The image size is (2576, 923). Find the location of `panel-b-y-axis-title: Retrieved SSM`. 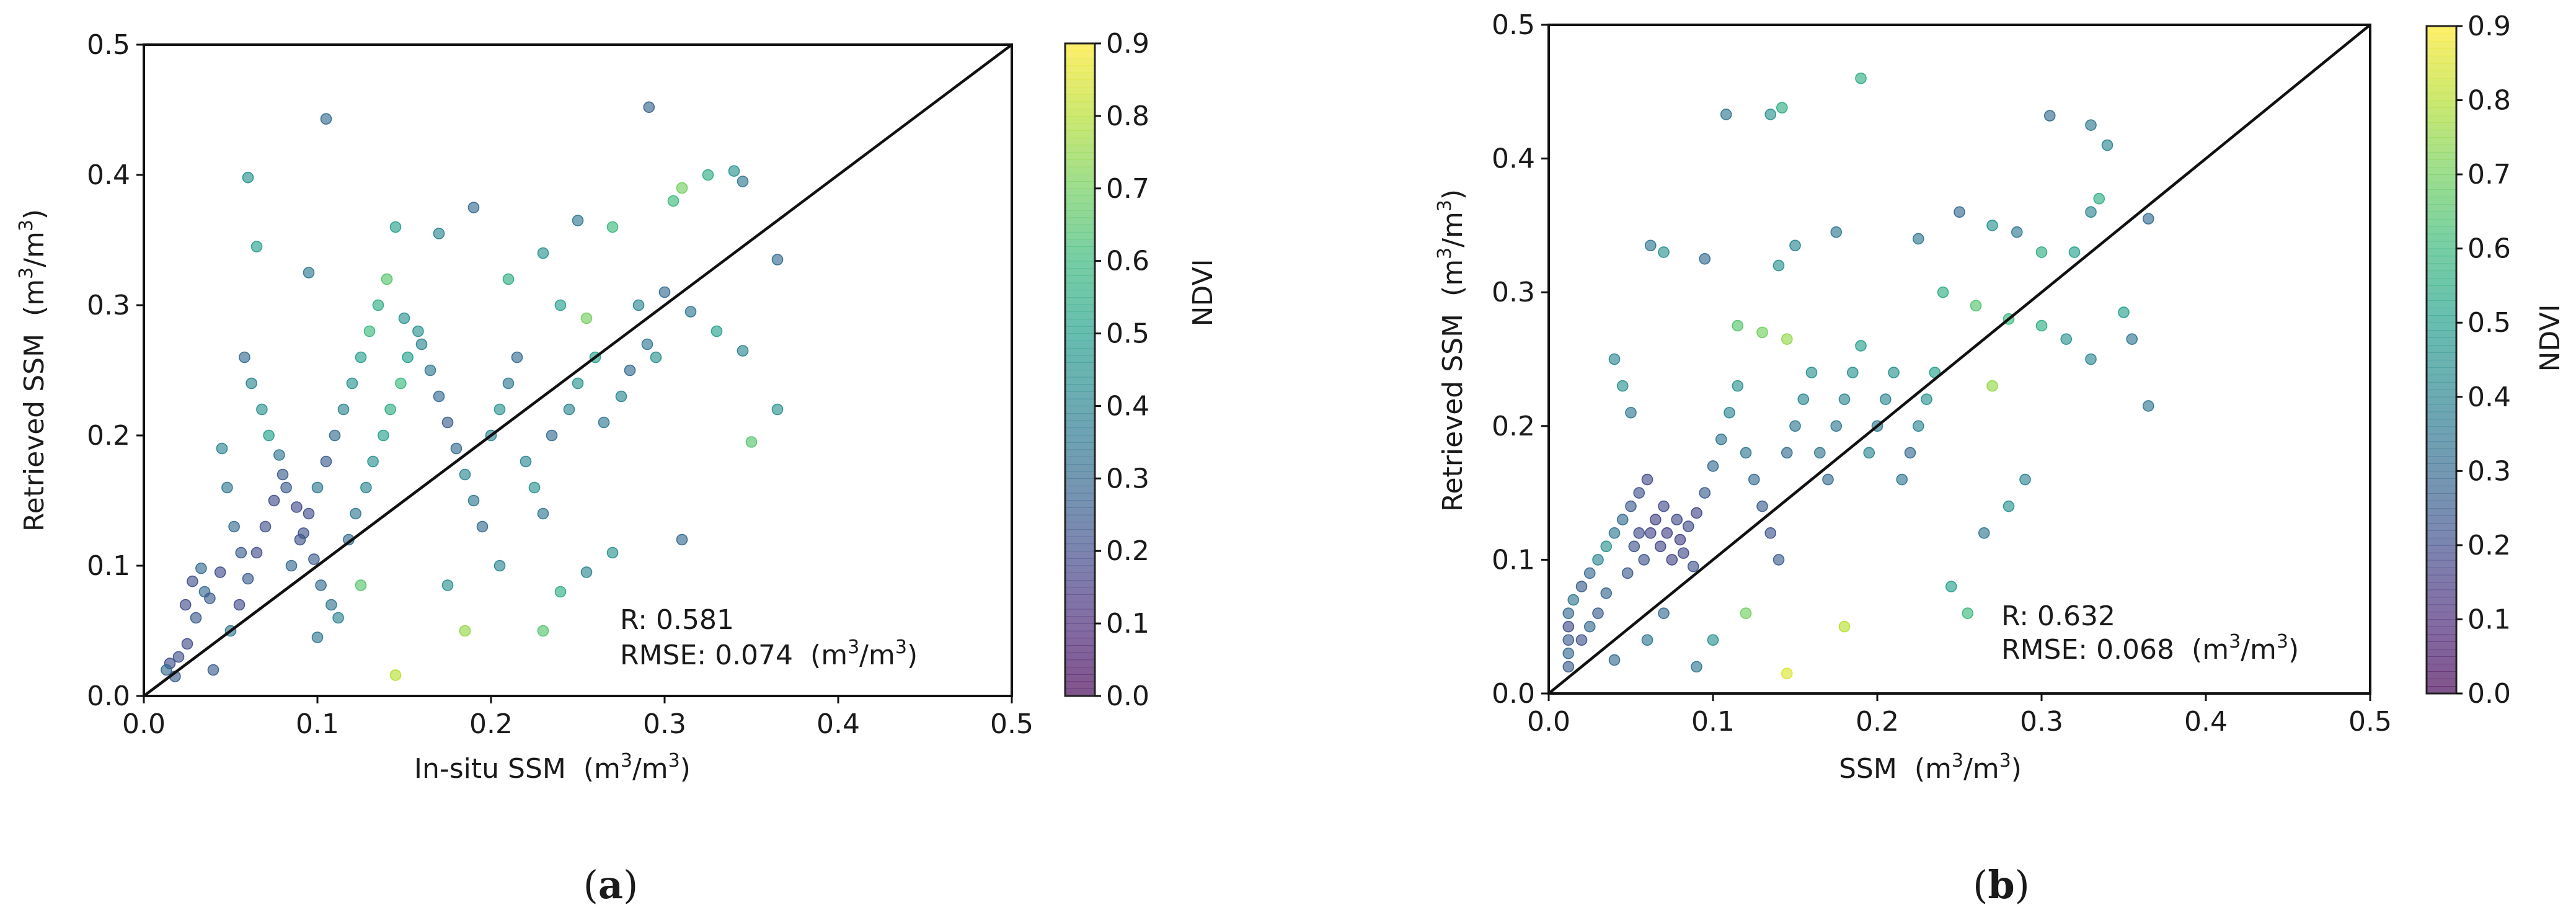

panel-b-y-axis-title: Retrieved SSM is located at coordinates (1453, 413).